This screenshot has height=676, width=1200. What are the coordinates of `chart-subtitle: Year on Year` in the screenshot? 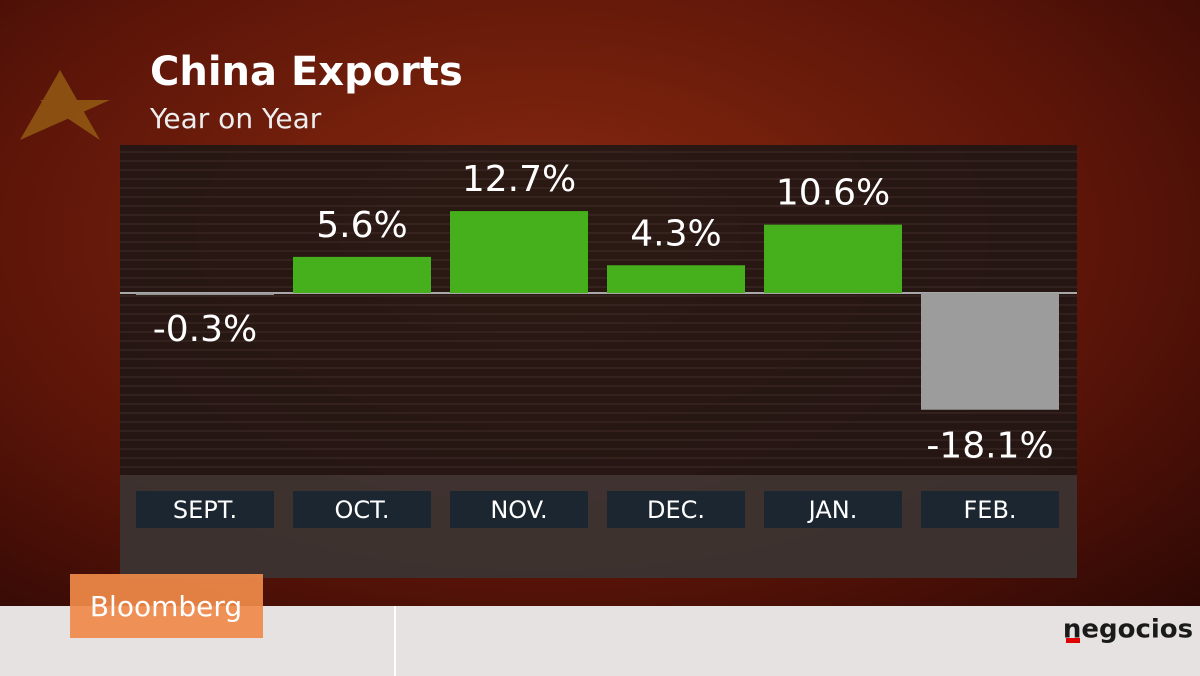 It's located at (235, 118).